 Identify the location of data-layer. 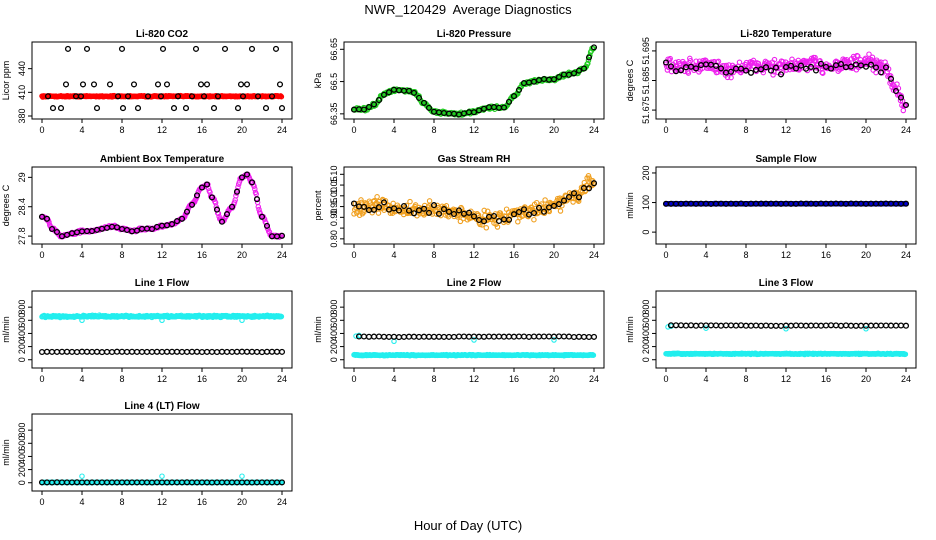
(474, 202).